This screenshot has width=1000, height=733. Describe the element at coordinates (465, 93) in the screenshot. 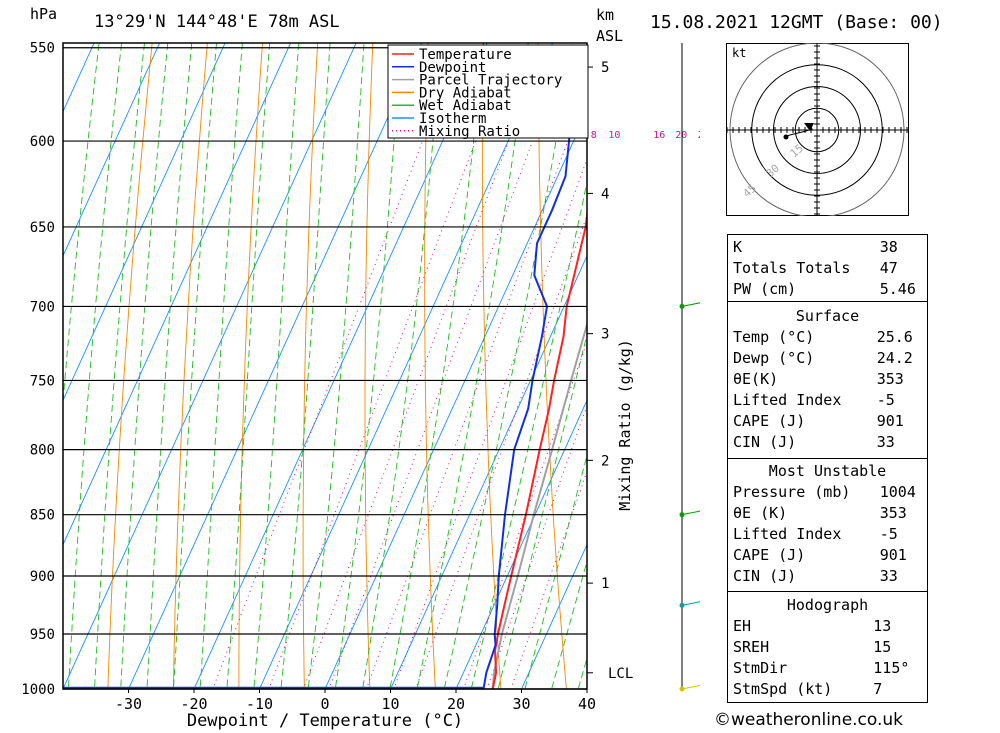

I see `legend-label: Dry Adiabat` at that location.